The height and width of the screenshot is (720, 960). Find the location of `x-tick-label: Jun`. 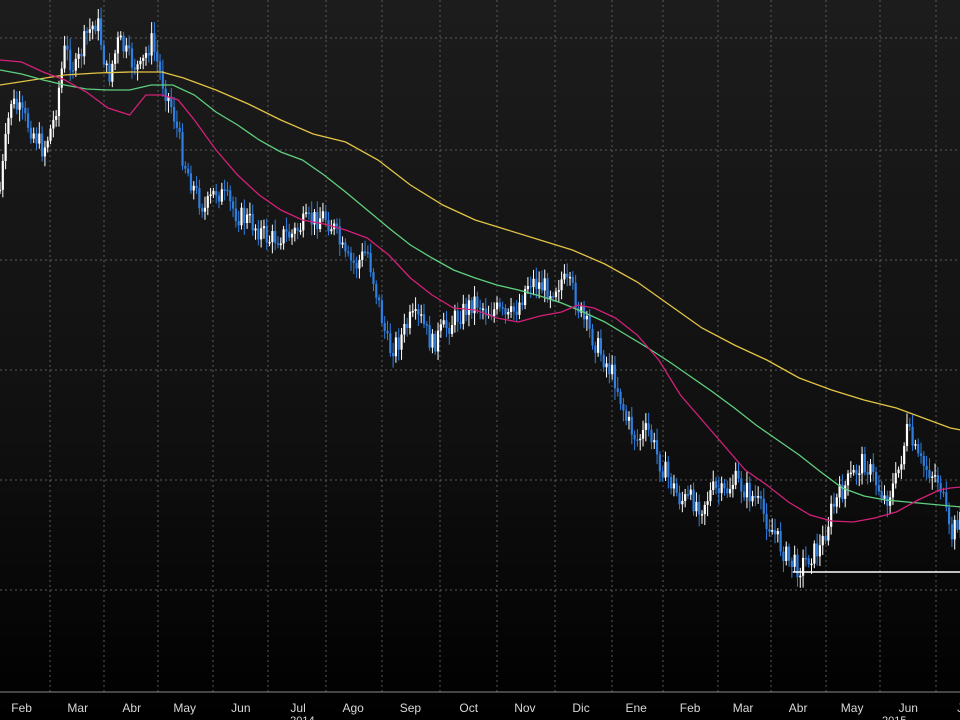

x-tick-label: Jun is located at coordinates (908, 708).